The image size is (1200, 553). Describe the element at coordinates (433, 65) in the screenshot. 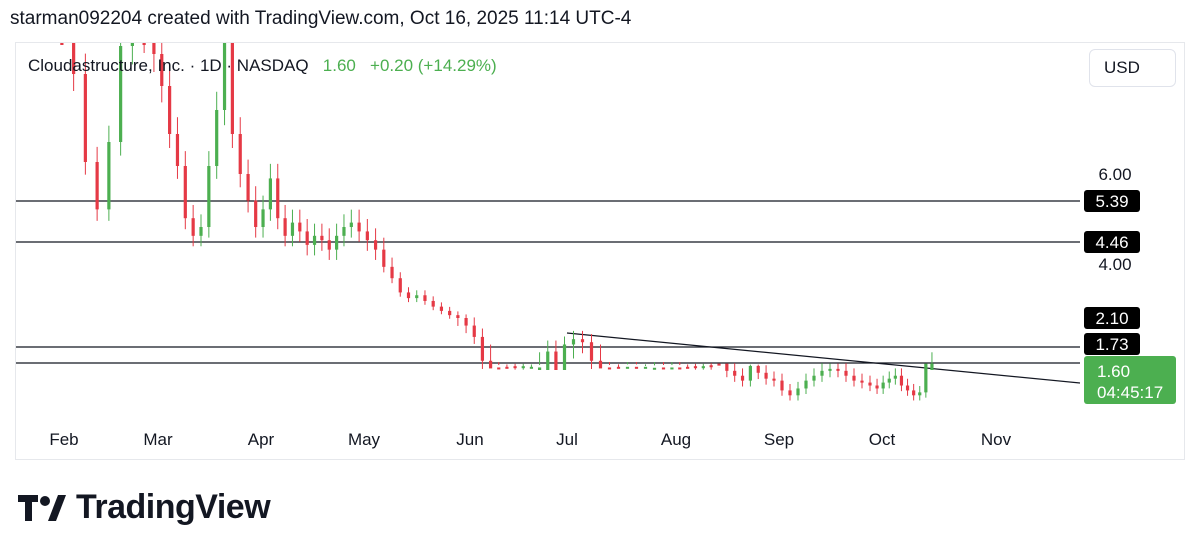

I see `price-change: +0.20 (+14.29%)` at that location.